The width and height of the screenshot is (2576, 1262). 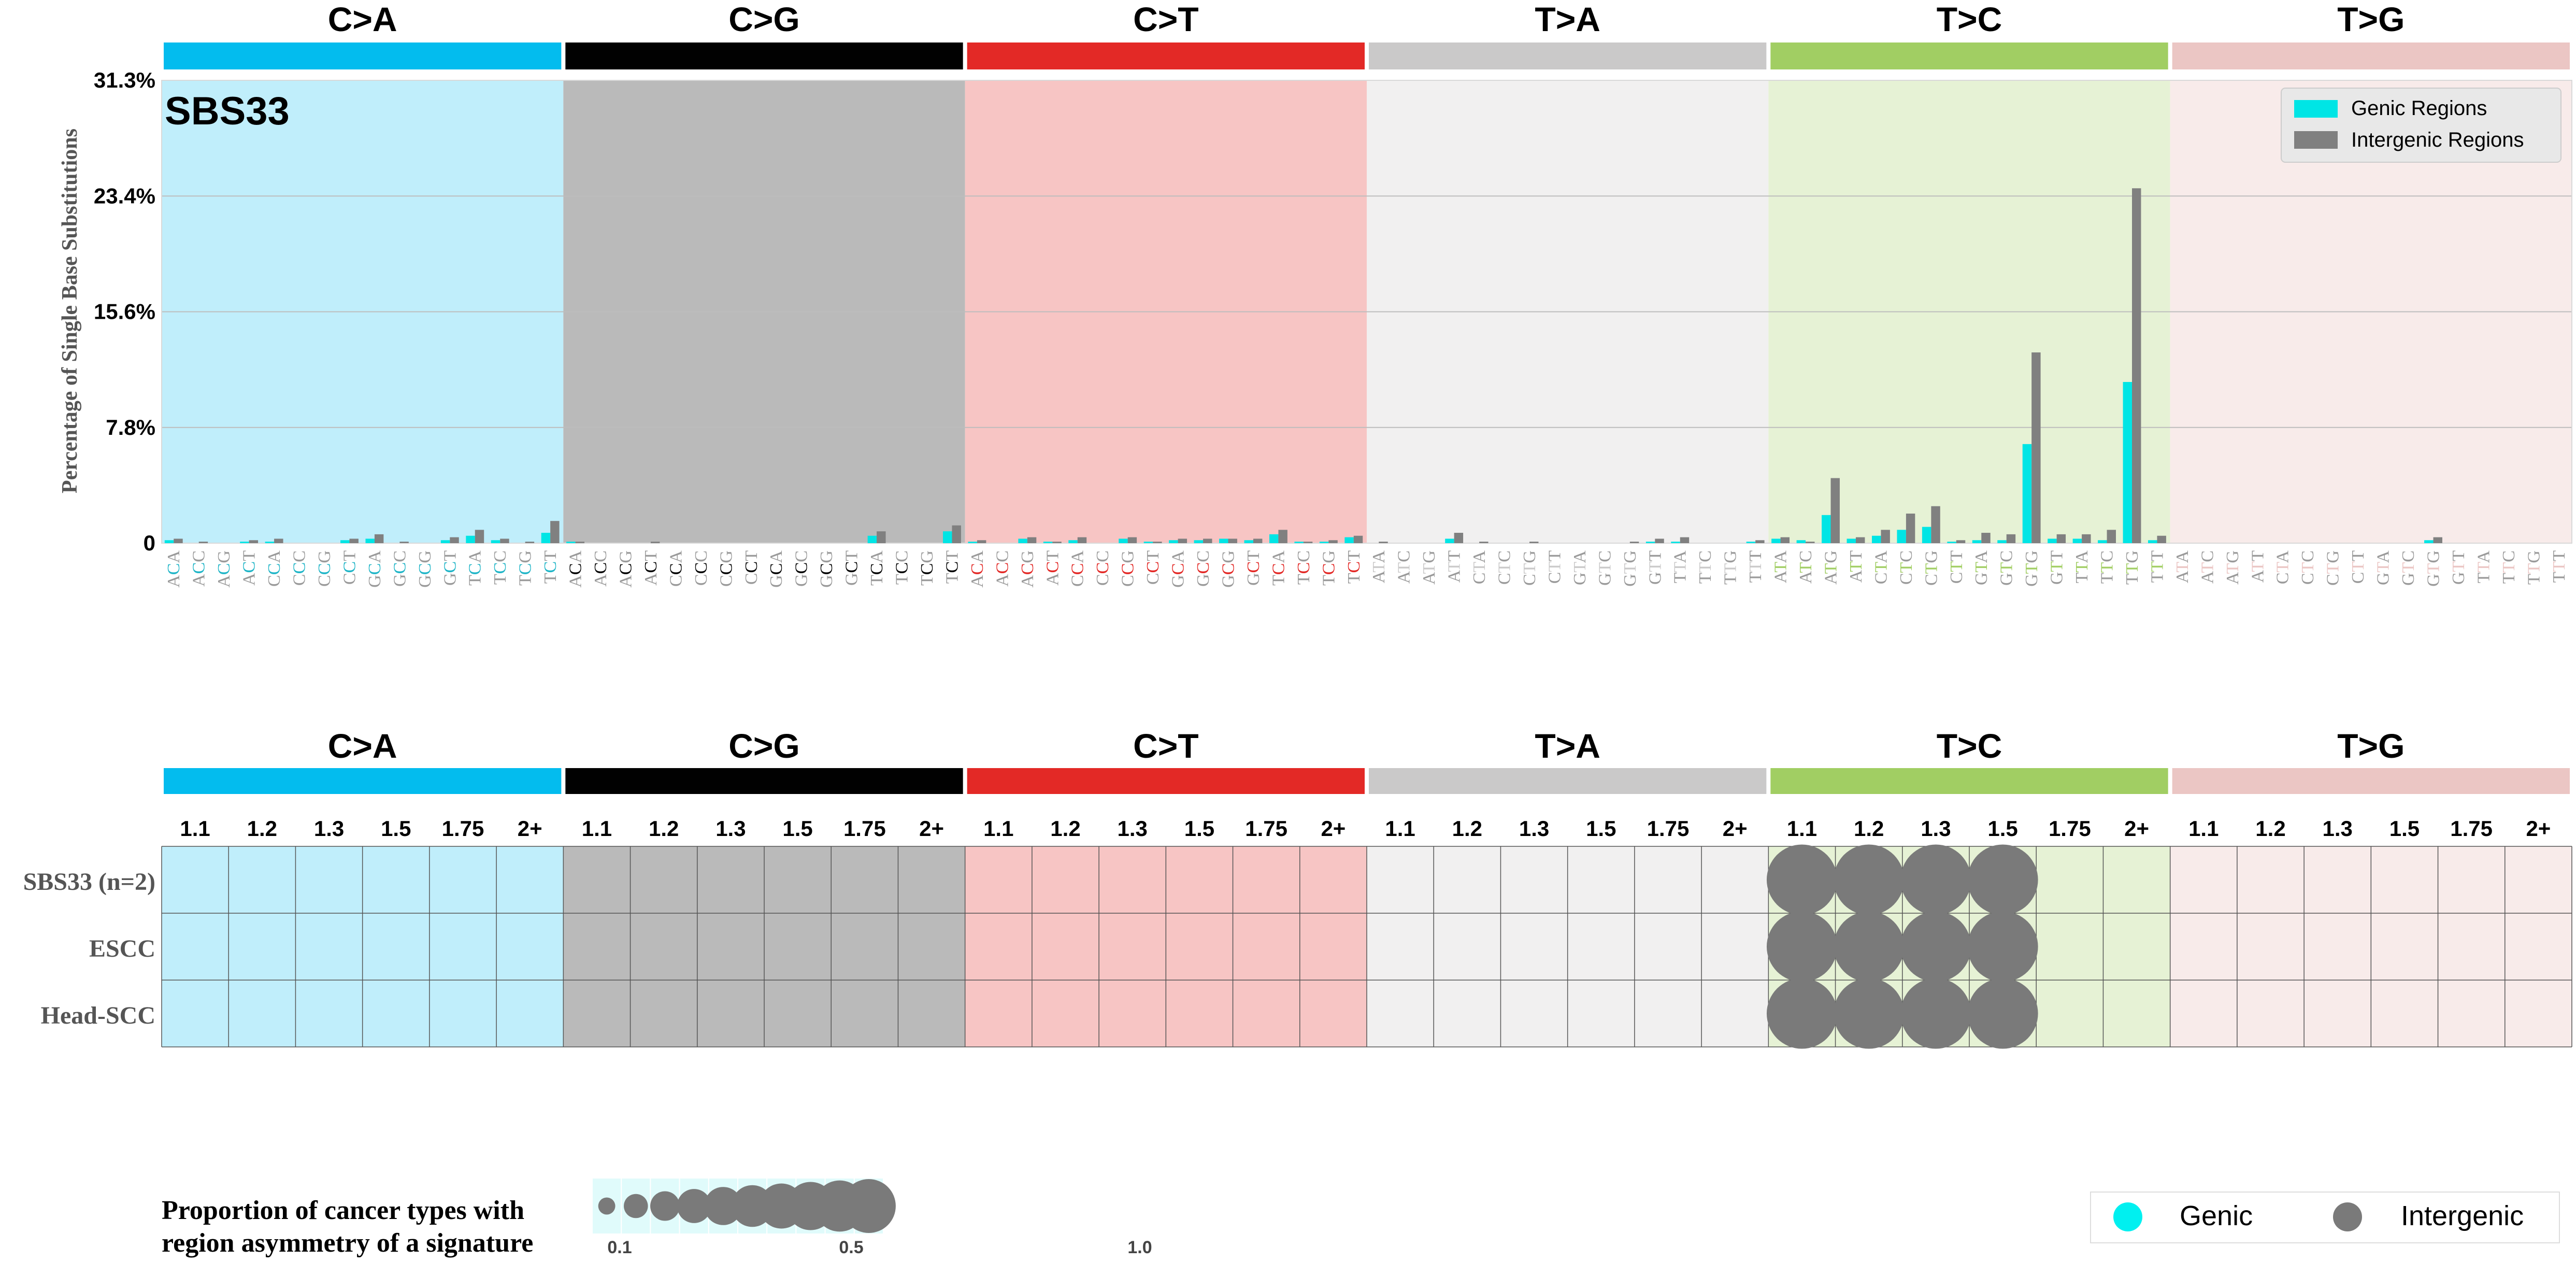 I want to click on top-header-bar-c-to-a, so click(x=363, y=55).